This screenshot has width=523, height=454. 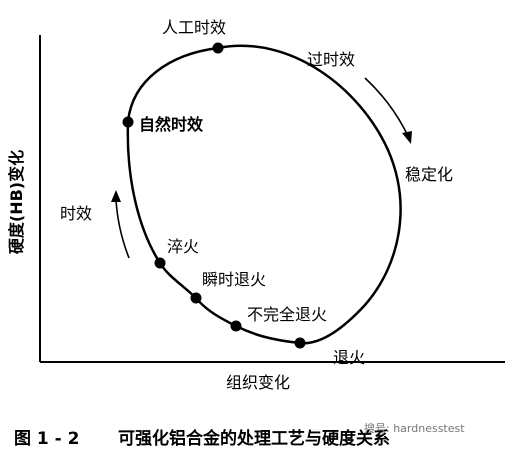 I want to click on label-aging: 时效, so click(x=76, y=213).